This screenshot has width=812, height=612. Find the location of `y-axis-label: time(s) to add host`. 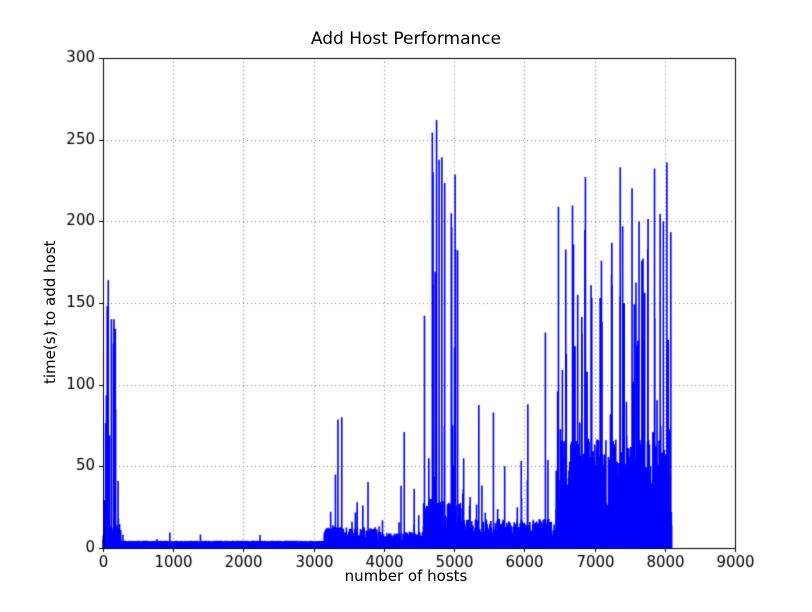

y-axis-label: time(s) to add host is located at coordinates (50, 312).